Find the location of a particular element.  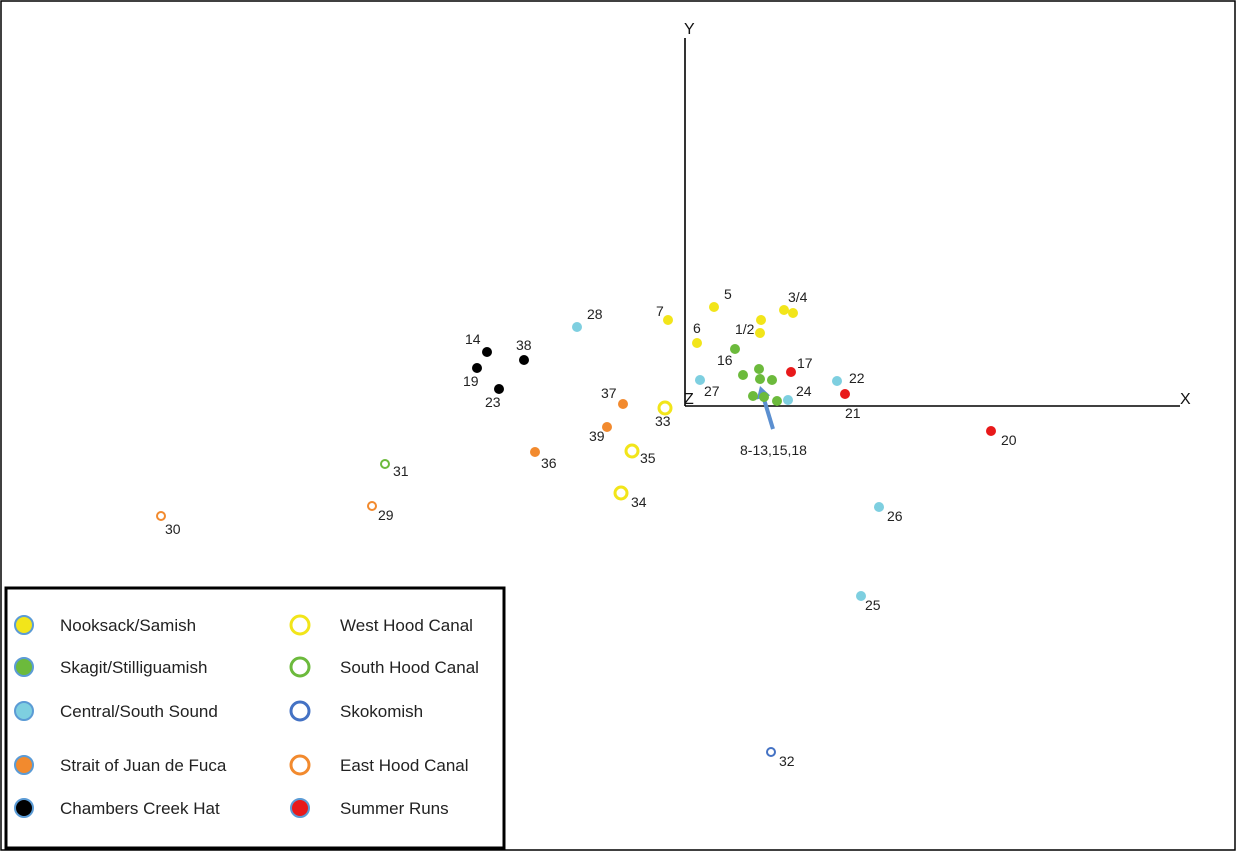

point-label-30: 30 is located at coordinates (173, 529).